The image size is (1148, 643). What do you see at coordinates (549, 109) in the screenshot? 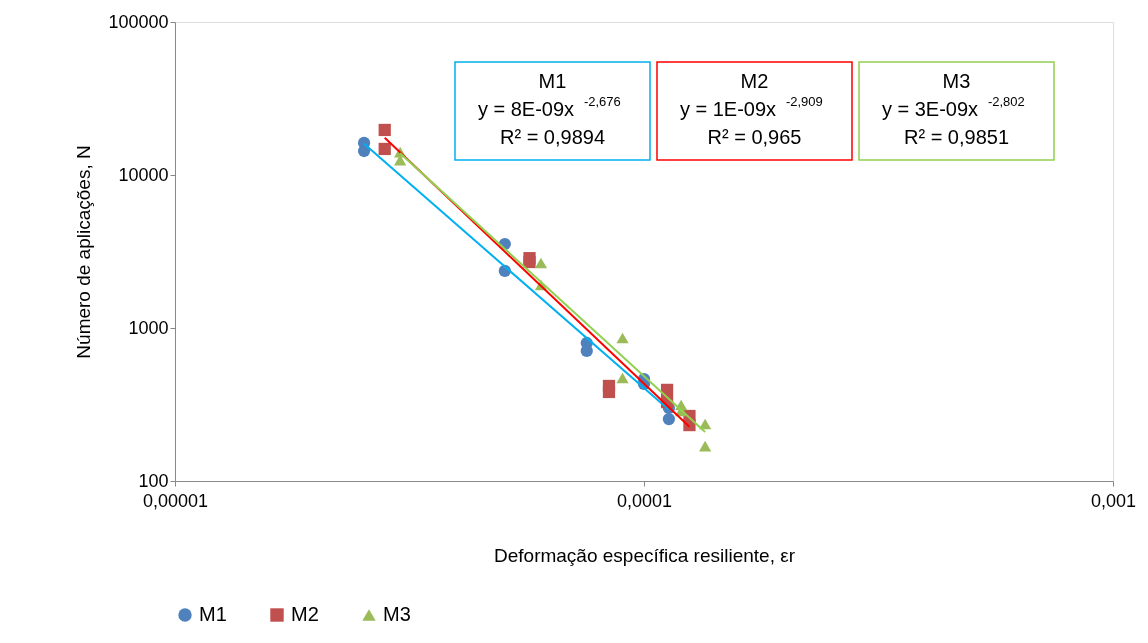
I see `text: M1 y = 8E-09x-2,676 R² = 0,9894` at bounding box center [549, 109].